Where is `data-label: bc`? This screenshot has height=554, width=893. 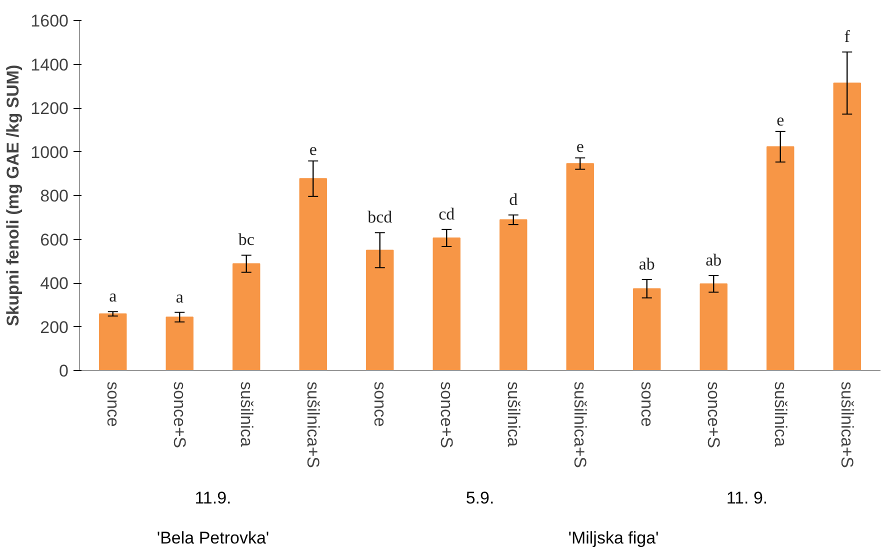
data-label: bc is located at coordinates (246, 240).